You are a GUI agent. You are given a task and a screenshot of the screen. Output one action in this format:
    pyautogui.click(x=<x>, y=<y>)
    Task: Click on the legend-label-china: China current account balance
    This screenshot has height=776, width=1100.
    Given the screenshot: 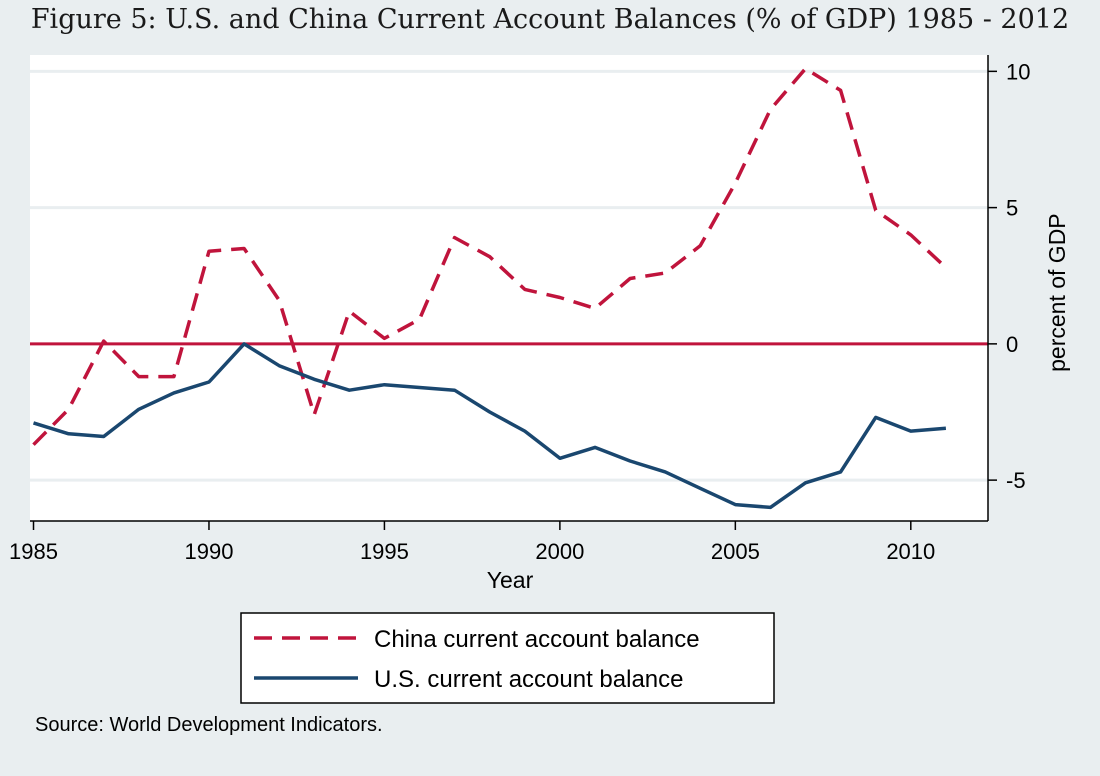 What is the action you would take?
    pyautogui.click(x=537, y=639)
    